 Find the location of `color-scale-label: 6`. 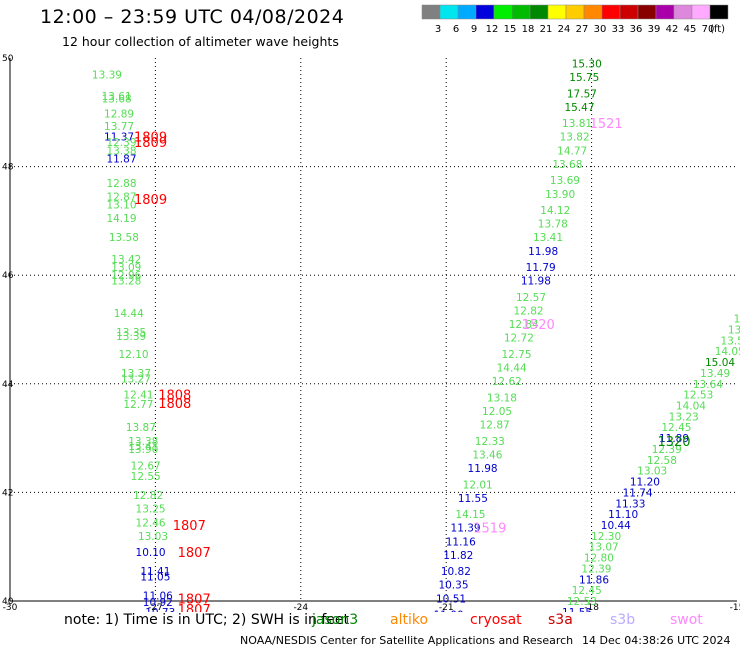

color-scale-label: 6 is located at coordinates (456, 29).